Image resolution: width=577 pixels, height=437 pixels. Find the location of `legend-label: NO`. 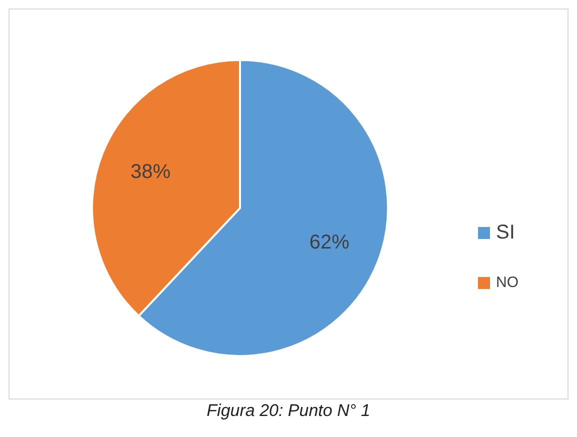

legend-label: NO is located at coordinates (507, 282).